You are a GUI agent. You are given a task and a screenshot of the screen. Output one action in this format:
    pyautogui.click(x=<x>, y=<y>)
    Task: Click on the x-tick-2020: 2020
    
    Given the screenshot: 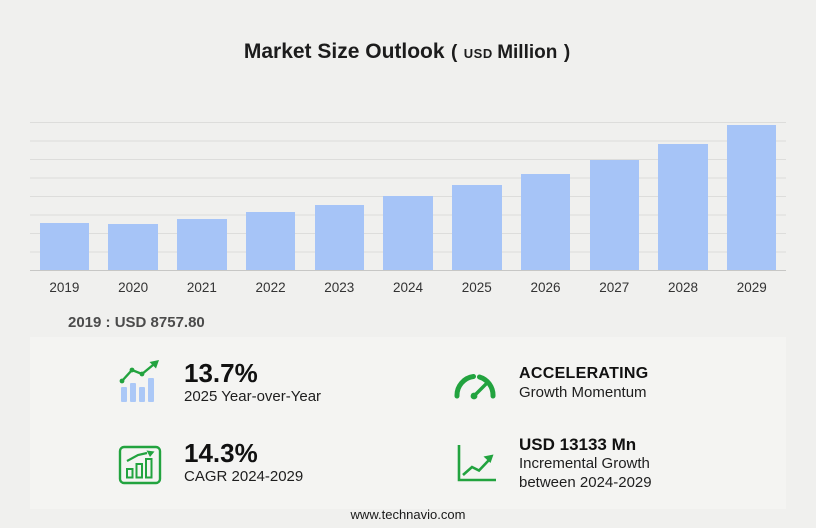 What is the action you would take?
    pyautogui.click(x=133, y=287)
    